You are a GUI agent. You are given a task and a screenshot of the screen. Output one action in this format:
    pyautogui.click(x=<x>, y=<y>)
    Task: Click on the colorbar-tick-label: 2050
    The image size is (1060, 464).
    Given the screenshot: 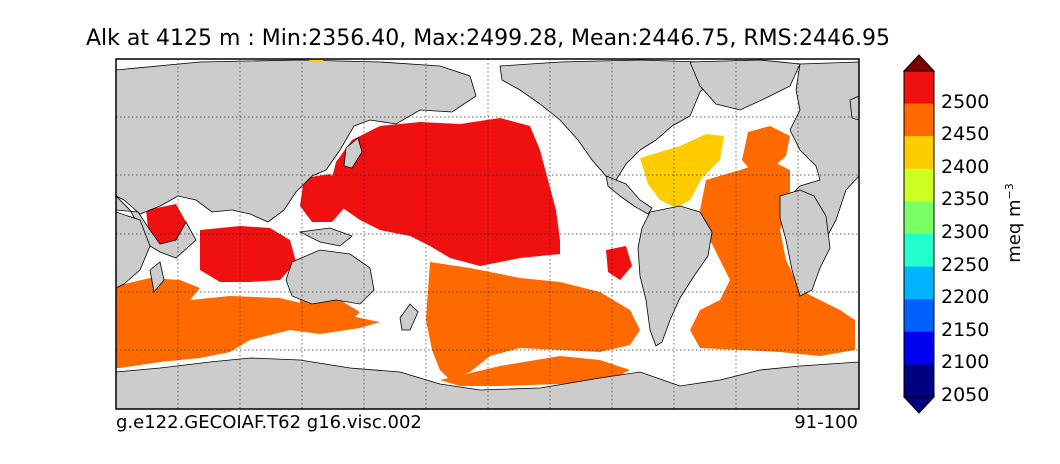 What is the action you would take?
    pyautogui.click(x=965, y=395)
    